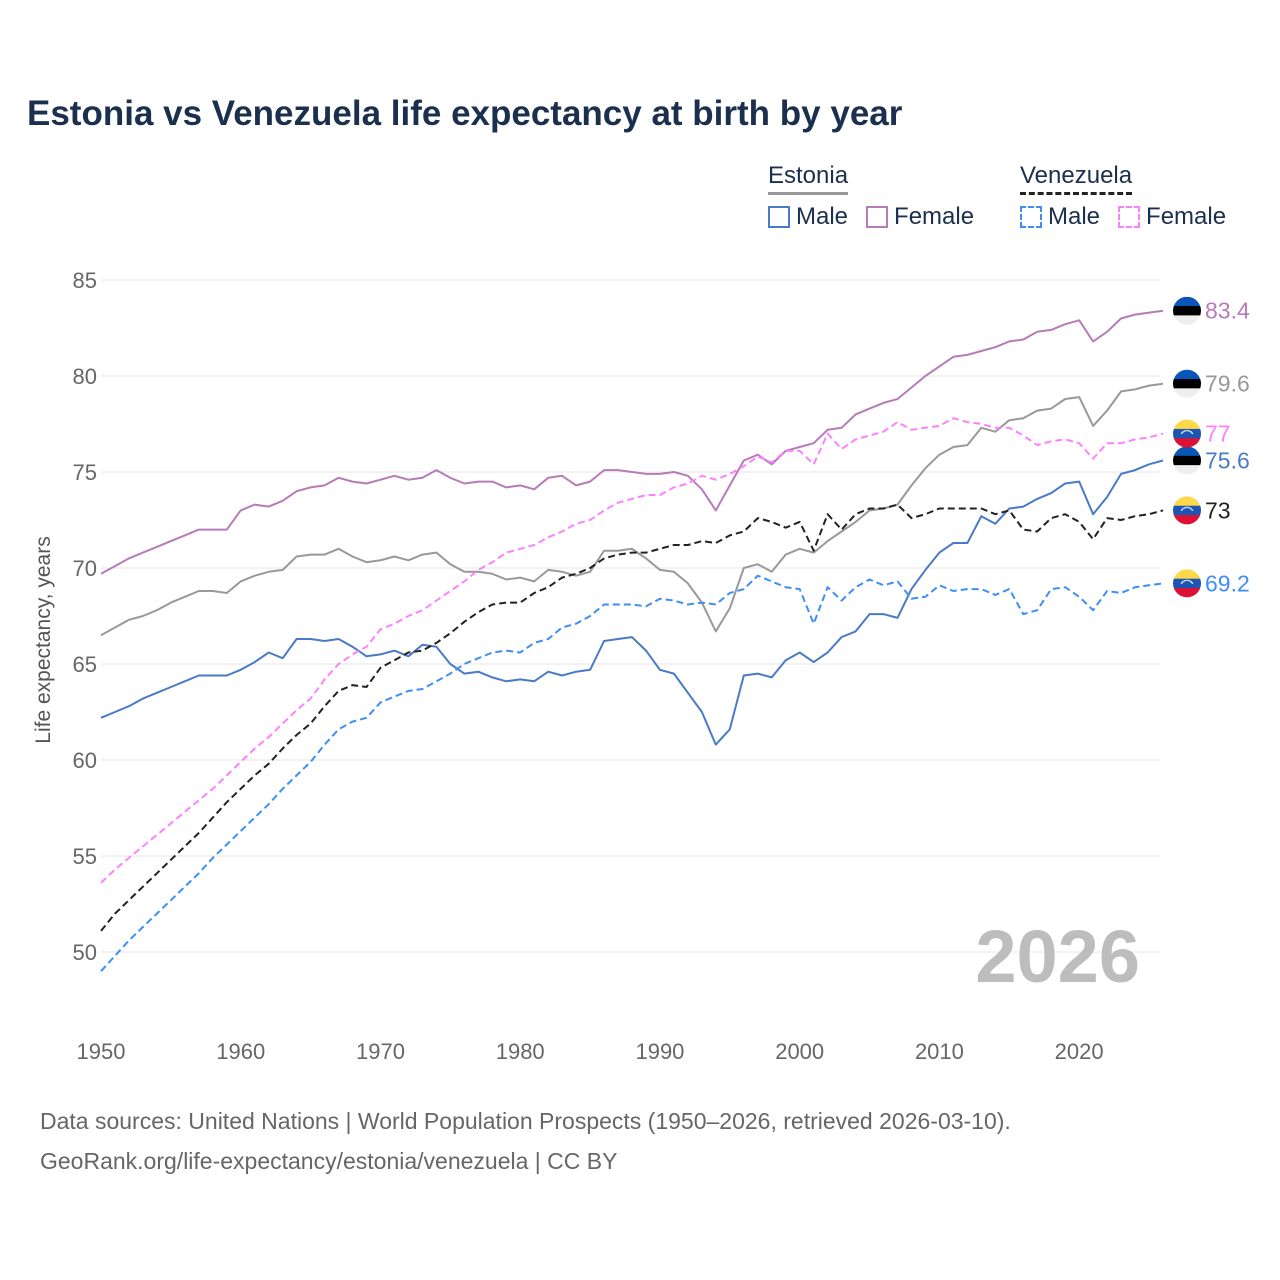  I want to click on x-tick-label: 2020, so click(1079, 1051).